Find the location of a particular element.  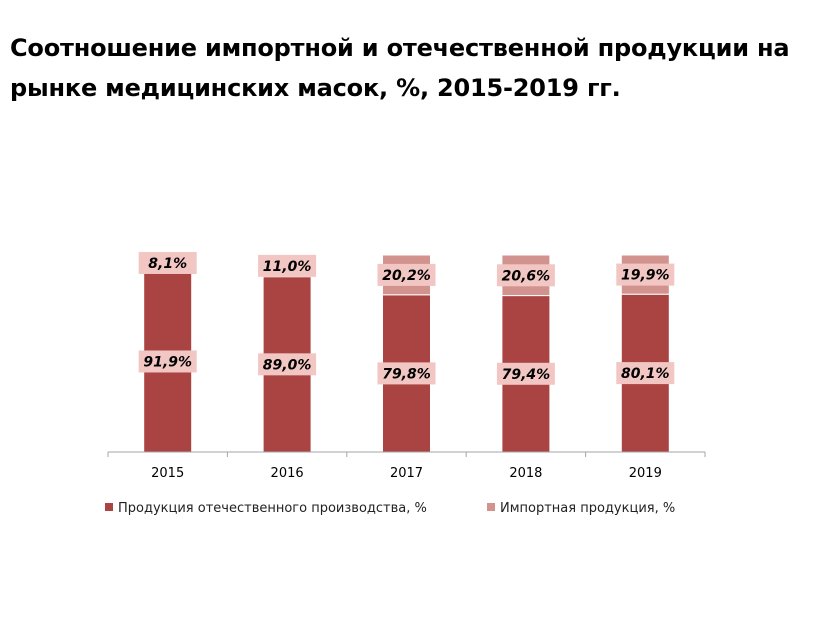

data-label: 80,1% is located at coordinates (645, 374).